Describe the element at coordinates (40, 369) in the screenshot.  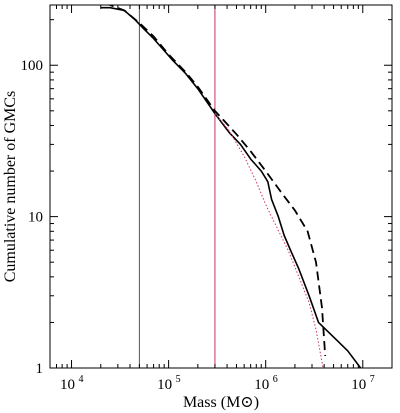
I see `y-tick-label: 1` at that location.